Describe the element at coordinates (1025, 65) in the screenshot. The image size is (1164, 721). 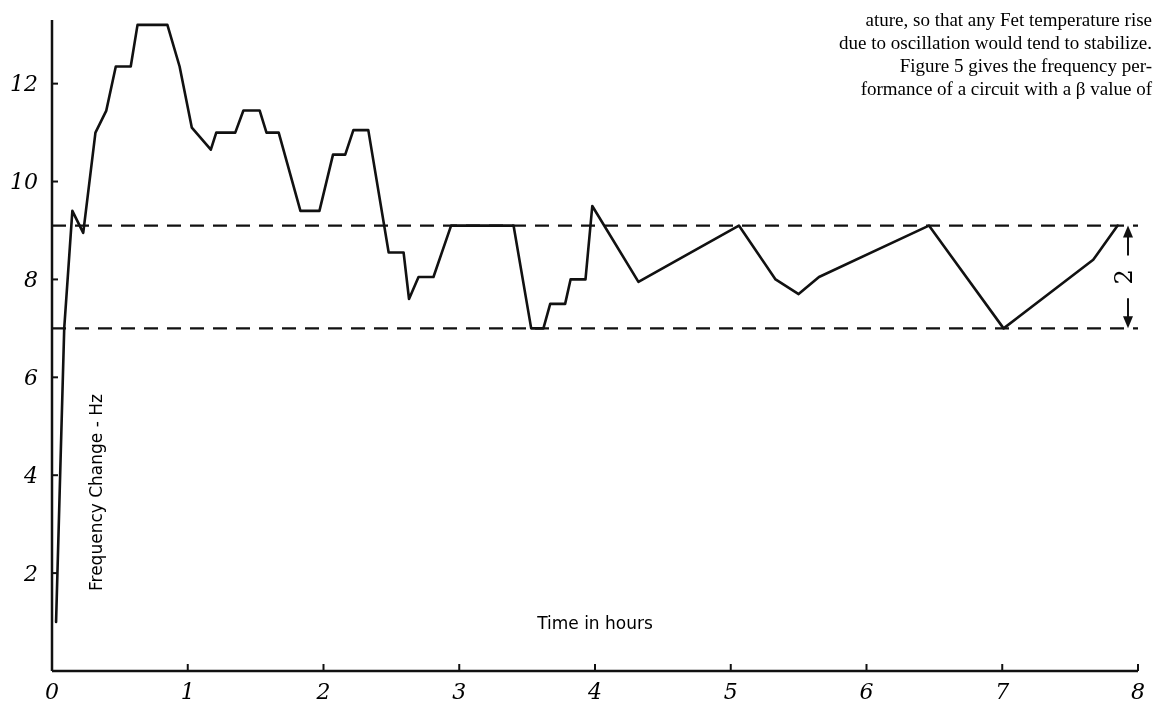
I see `annotation: Figure 5 gives the frequency per-` at that location.